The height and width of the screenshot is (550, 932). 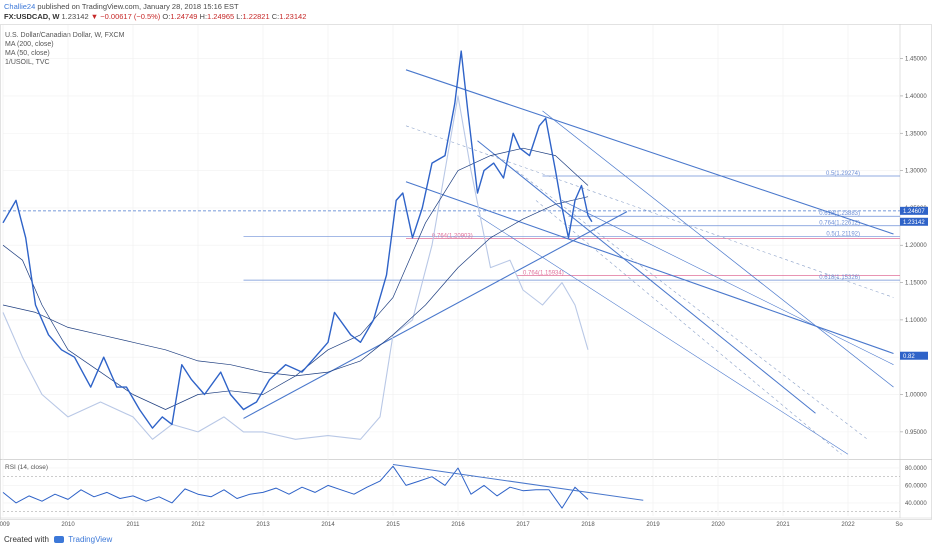 I want to click on created-with: Created with, so click(x=26, y=539).